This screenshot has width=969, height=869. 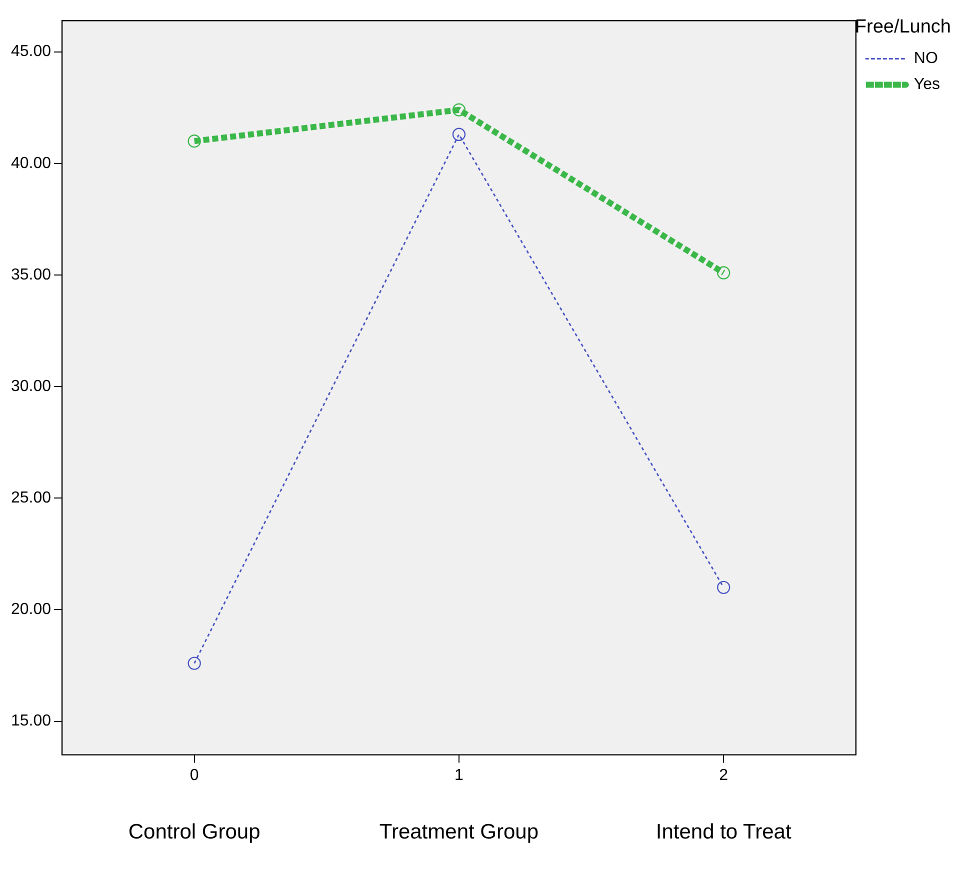 I want to click on y-tick-label: 45.00, so click(x=31, y=51).